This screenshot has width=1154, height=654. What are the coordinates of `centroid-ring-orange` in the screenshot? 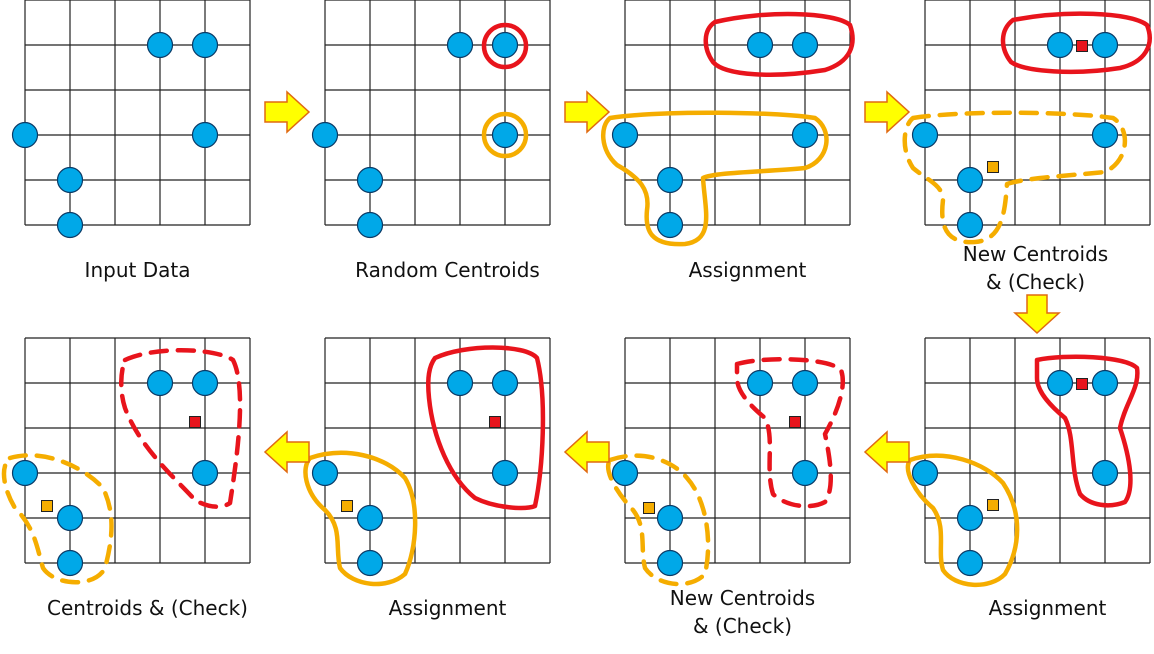 It's located at (505, 135).